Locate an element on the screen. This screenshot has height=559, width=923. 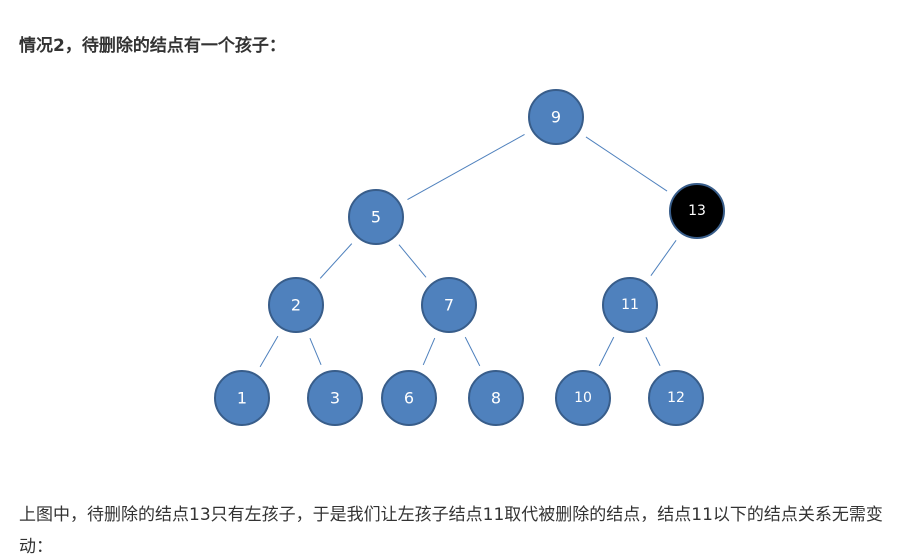
tree-node-7: 7 is located at coordinates (449, 305).